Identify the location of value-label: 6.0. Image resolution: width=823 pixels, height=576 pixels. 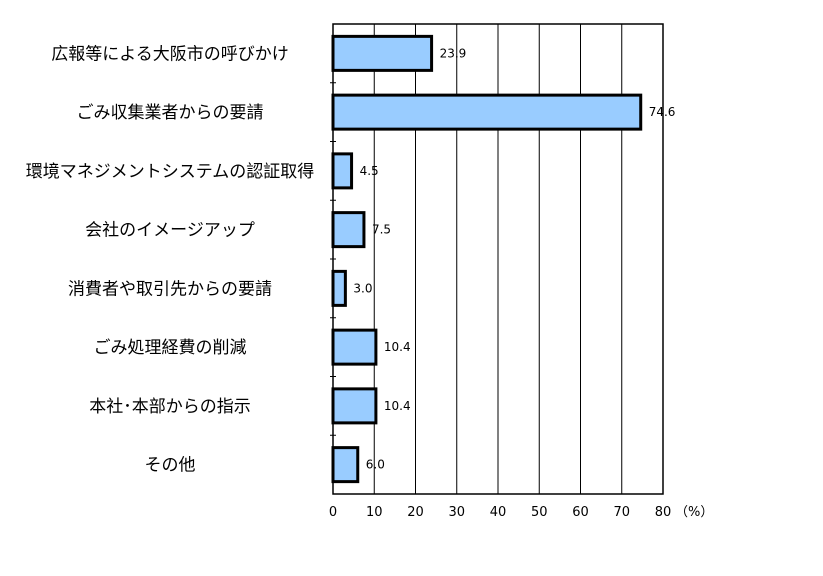
(375, 465).